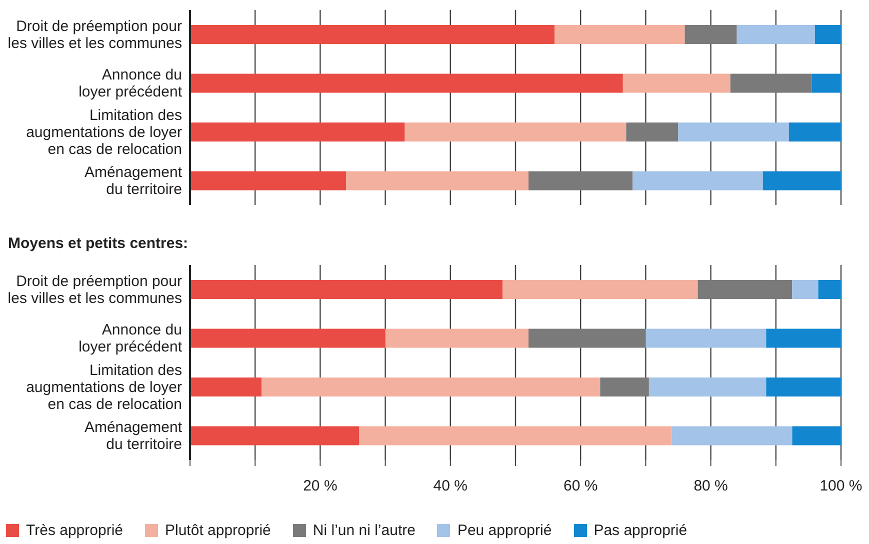  Describe the element at coordinates (218, 530) in the screenshot. I see `legend-label: Plutôt approprié` at that location.